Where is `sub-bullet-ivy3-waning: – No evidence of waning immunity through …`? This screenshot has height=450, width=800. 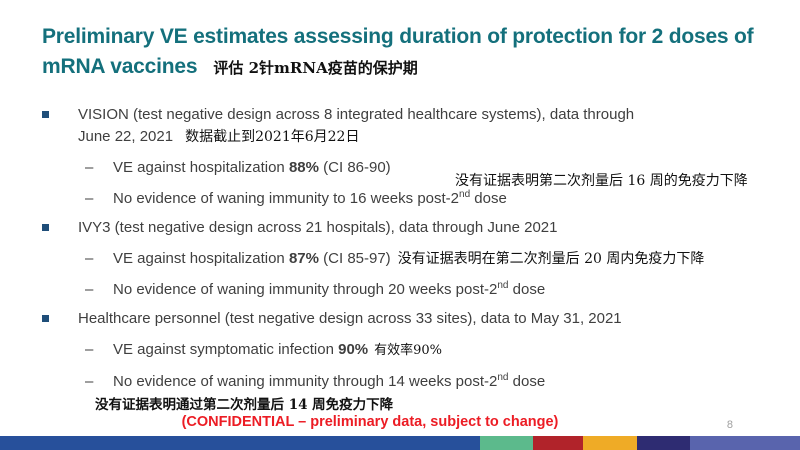
sub-bullet-ivy3-waning: – No evidence of waning immunity through … is located at coordinates (401, 290).